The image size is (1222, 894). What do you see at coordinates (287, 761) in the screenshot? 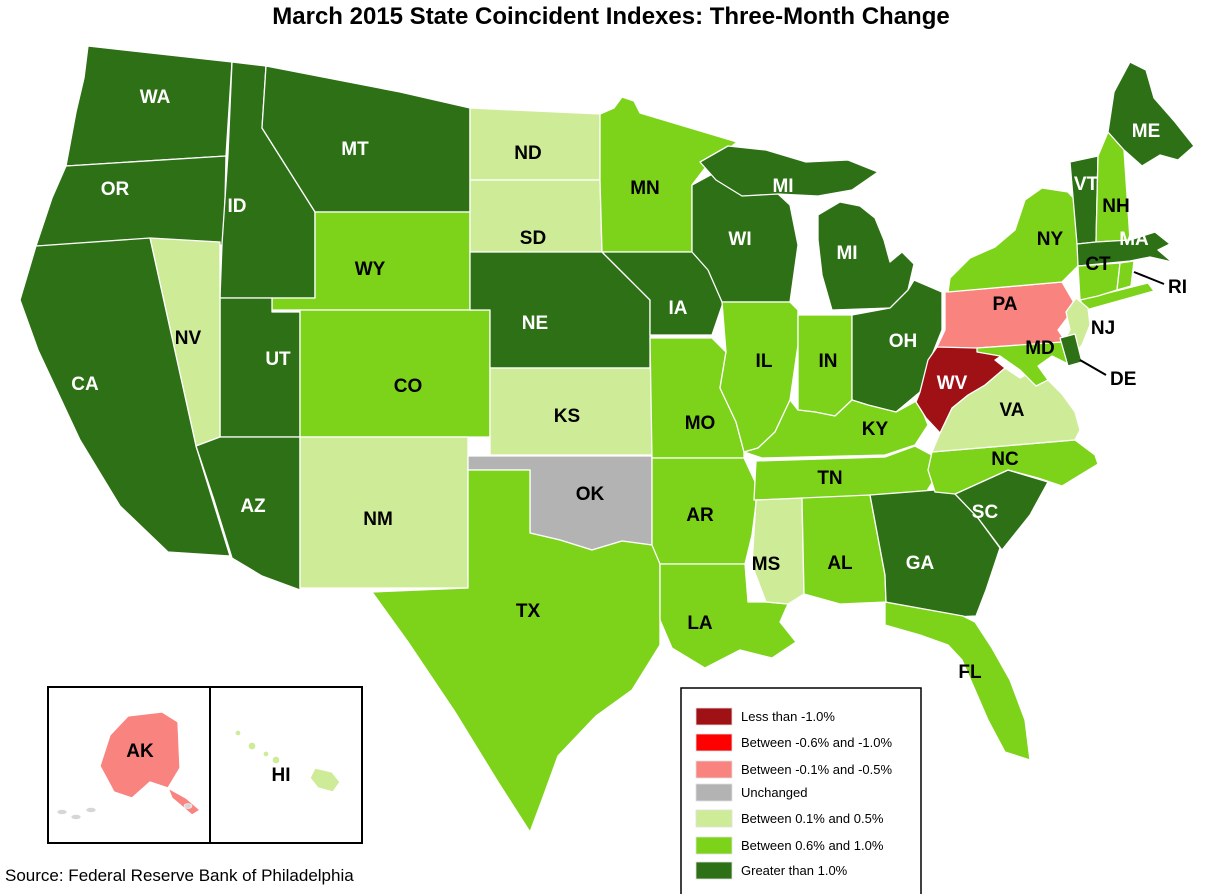
I see `hawaii-inset` at bounding box center [287, 761].